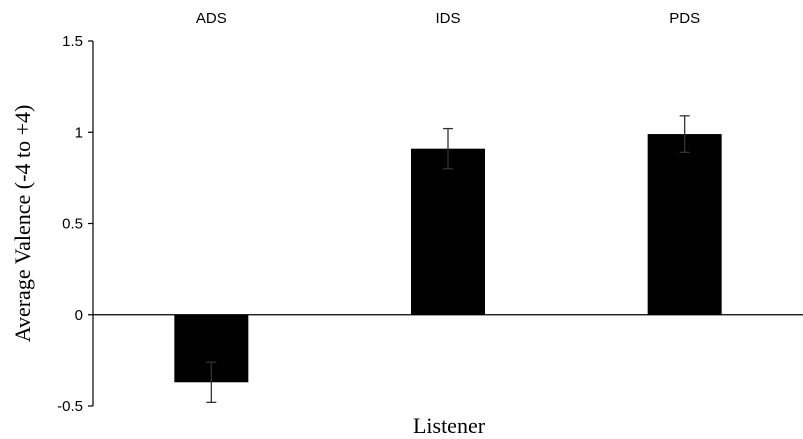 Image resolution: width=803 pixels, height=439 pixels. I want to click on y-tick-label: 1, so click(79, 132).